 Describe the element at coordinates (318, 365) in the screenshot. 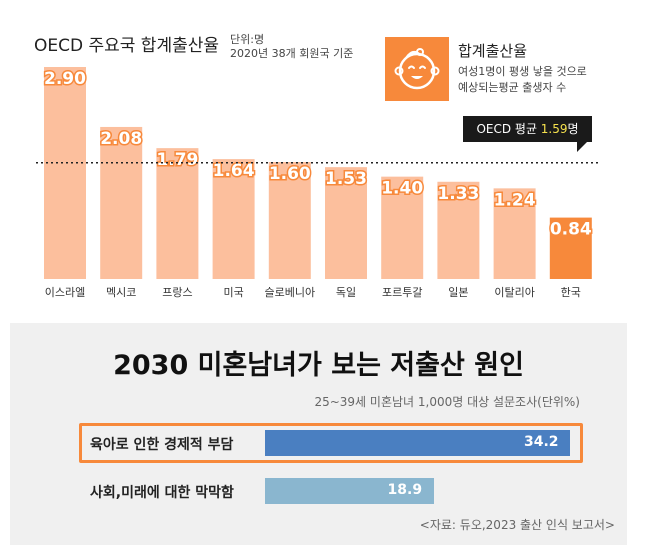

I see `panel-title: 2030 미혼남녀가 보는 저출산 원인` at that location.